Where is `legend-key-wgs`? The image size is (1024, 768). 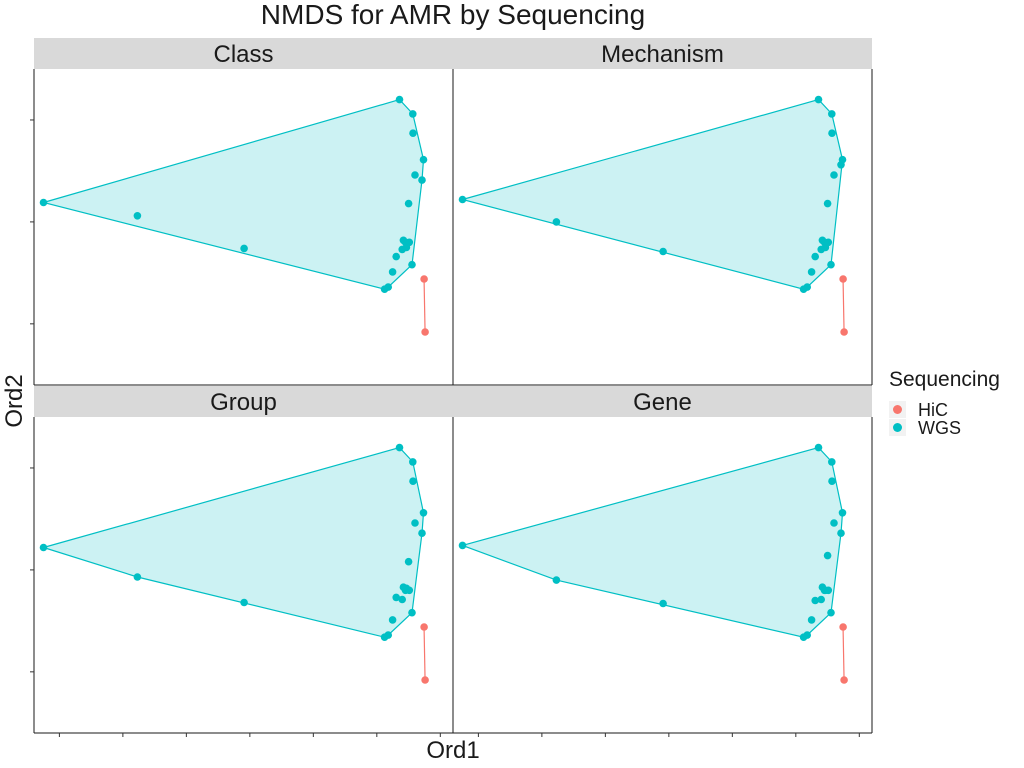 legend-key-wgs is located at coordinates (897, 427).